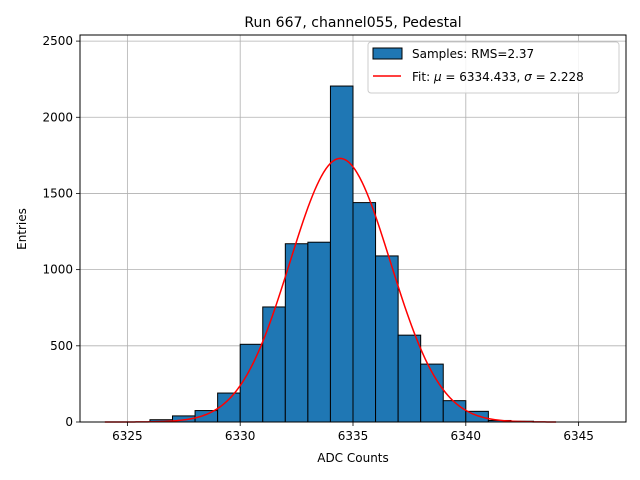 This screenshot has height=480, width=640. I want to click on legend-fit-sigma-value: = 2.228, so click(558, 77).